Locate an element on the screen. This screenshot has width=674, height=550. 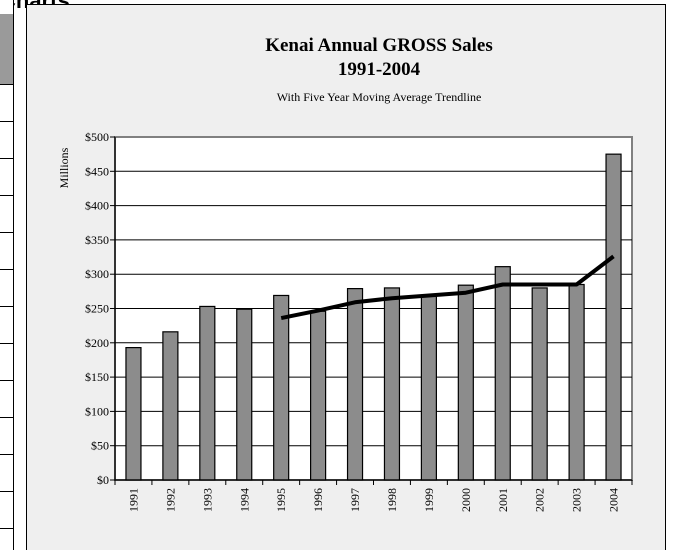
y-tick-label: $400 is located at coordinates (97, 206).